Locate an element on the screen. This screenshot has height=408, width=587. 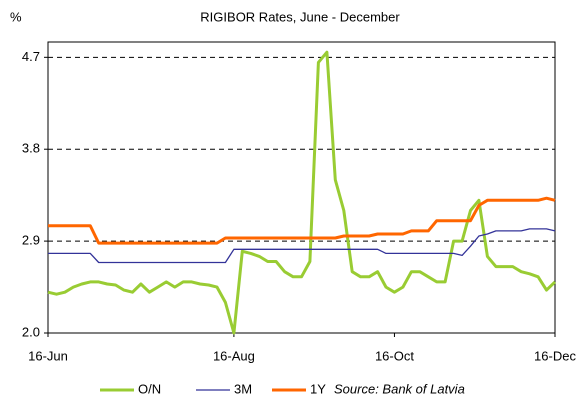
legend-label: 1Y is located at coordinates (318, 388).